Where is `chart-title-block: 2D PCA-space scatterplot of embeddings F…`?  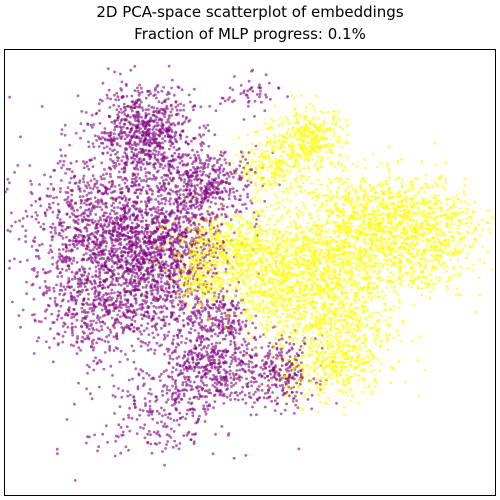
chart-title-block: 2D PCA-space scatterplot of embeddings F… is located at coordinates (250, 22).